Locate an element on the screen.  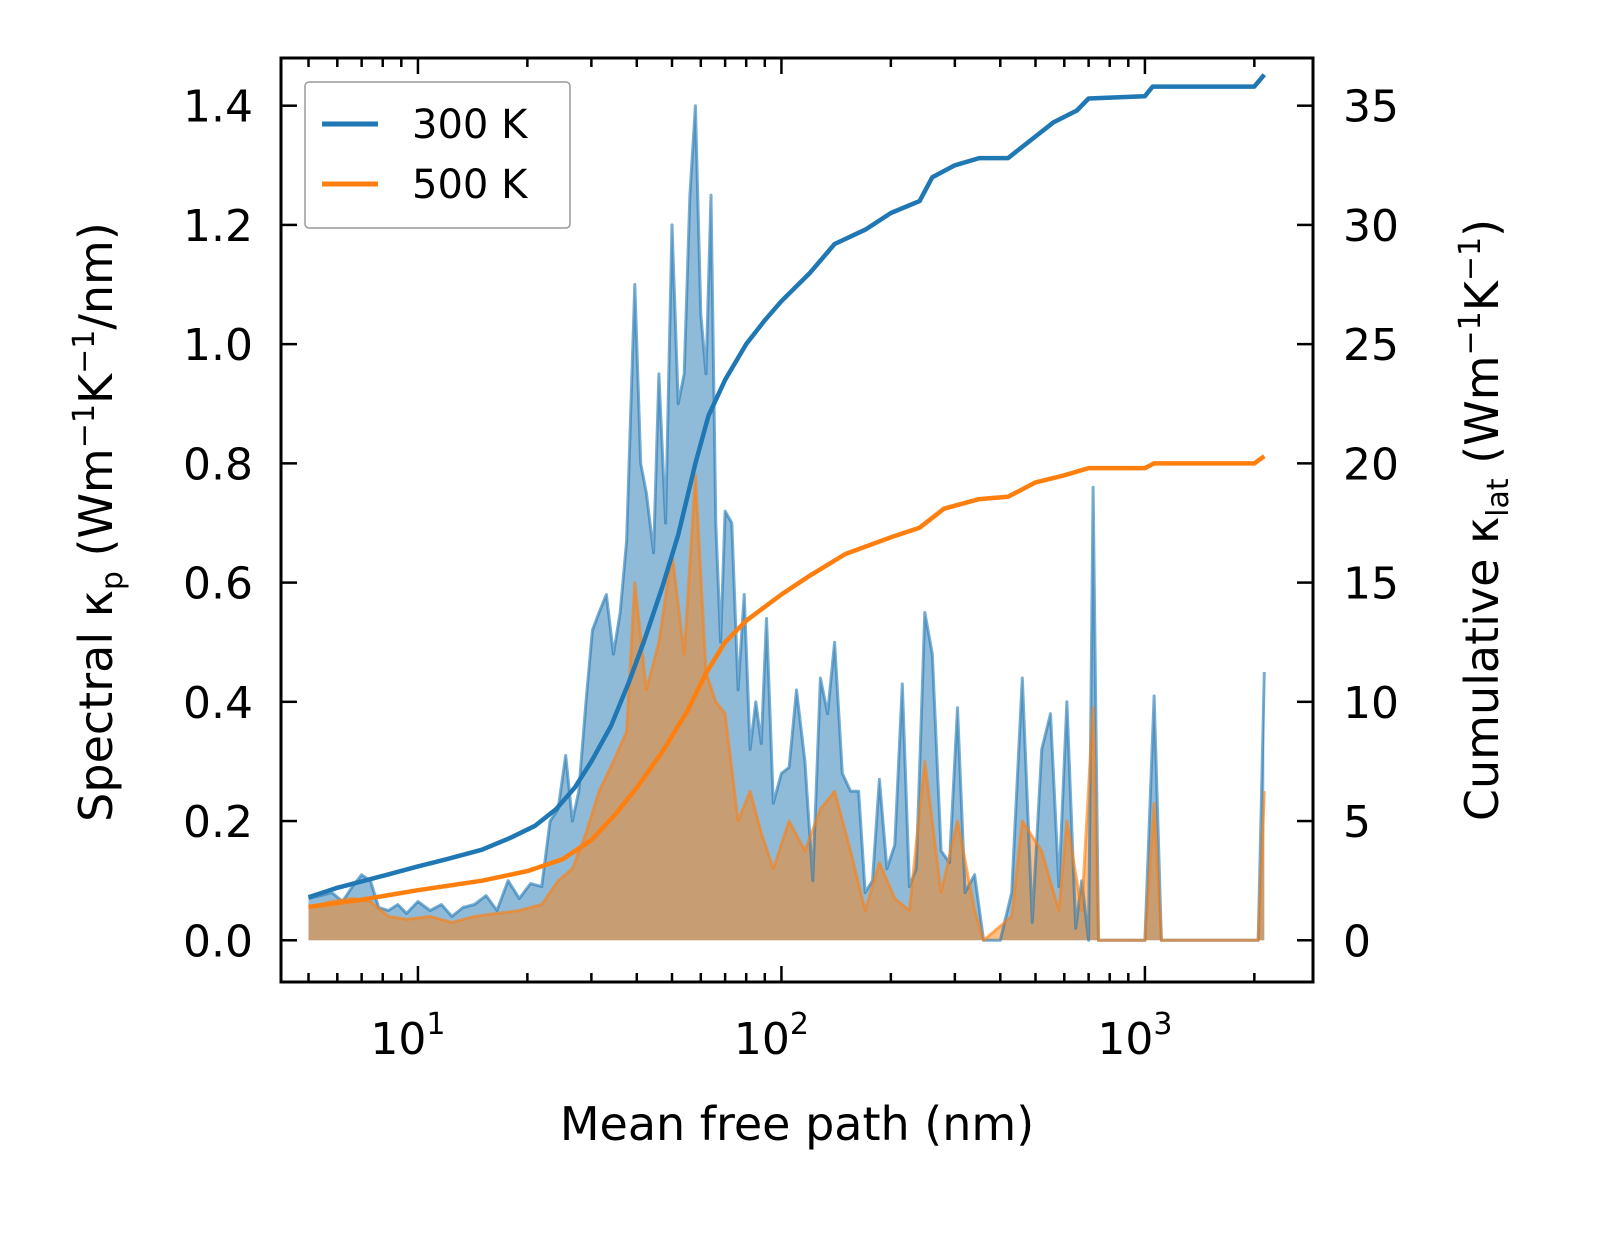
y-left-label-sup1: −1 is located at coordinates (84, 426).